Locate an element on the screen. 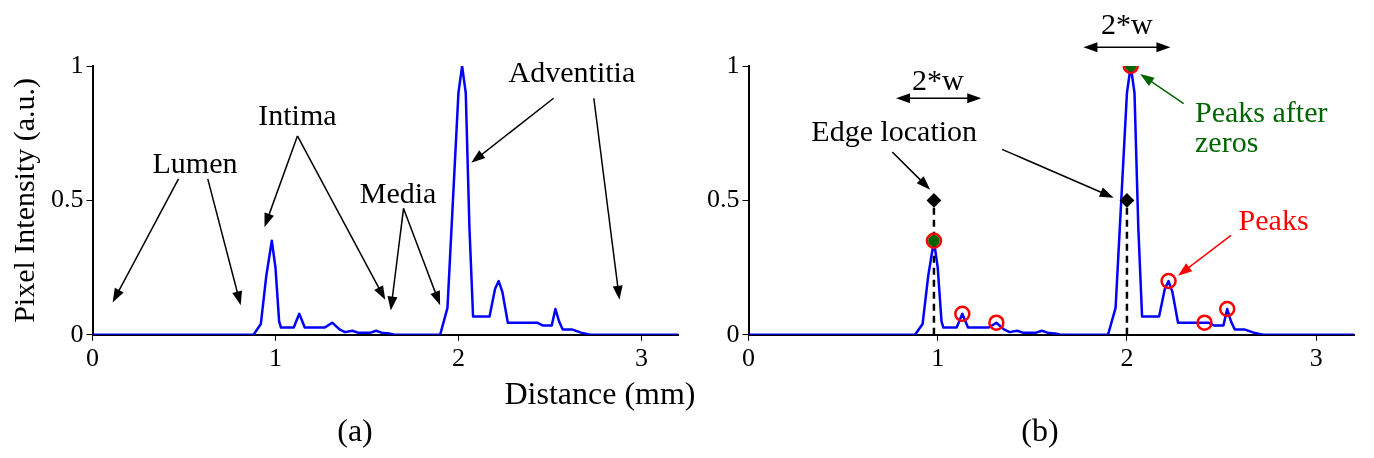 This screenshot has height=458, width=1374. text: 2*w is located at coordinates (1127, 23).